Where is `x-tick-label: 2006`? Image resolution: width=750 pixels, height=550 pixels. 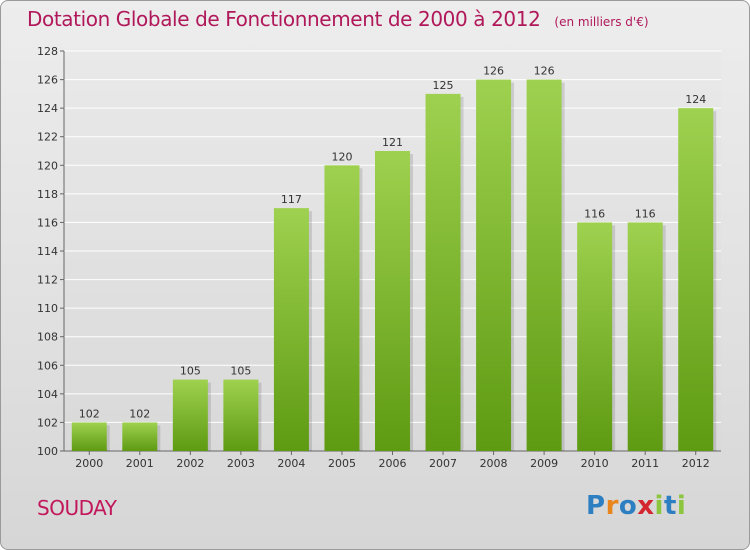 x-tick-label: 2006 is located at coordinates (393, 463).